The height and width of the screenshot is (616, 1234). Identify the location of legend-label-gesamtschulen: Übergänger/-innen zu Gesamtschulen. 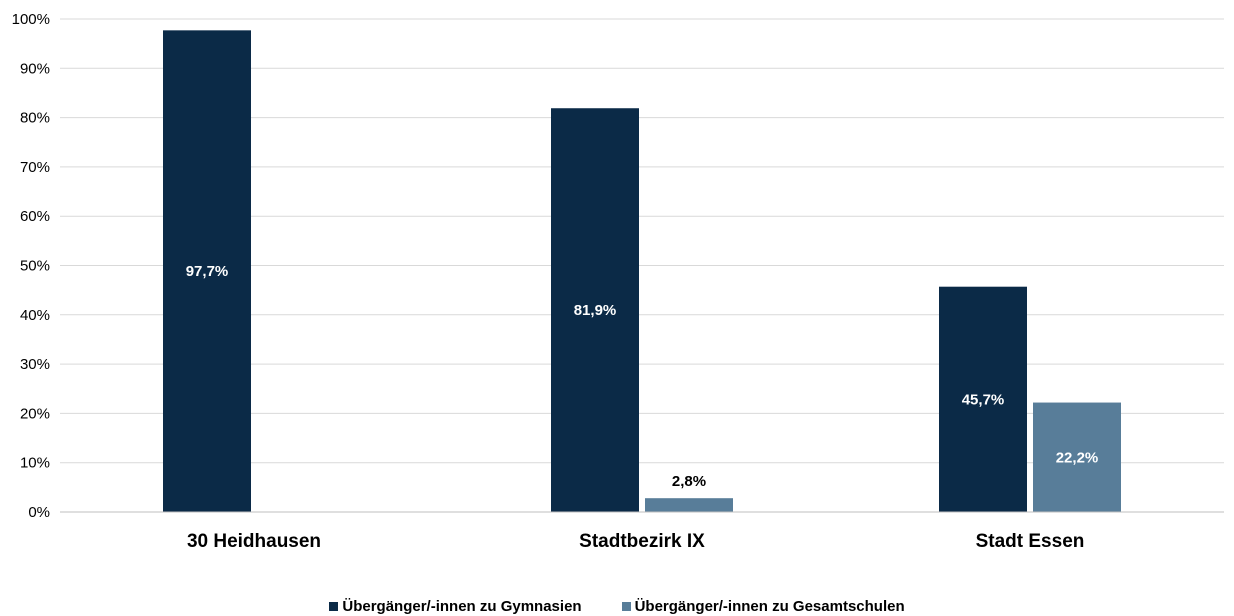
(769, 606).